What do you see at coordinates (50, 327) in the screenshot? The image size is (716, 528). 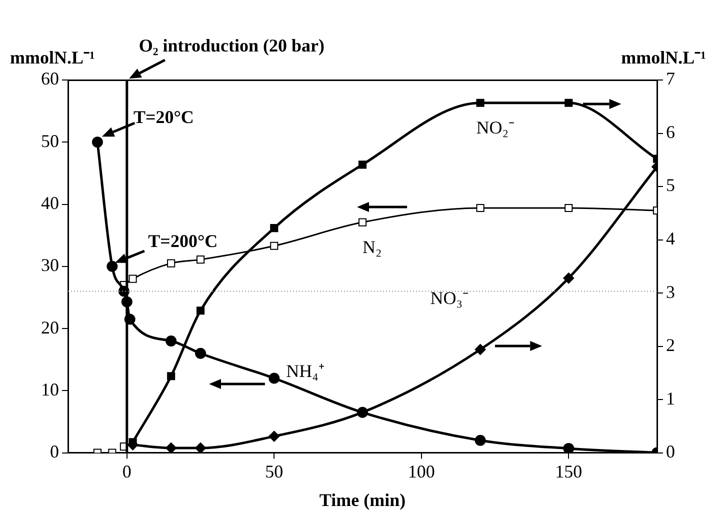 I see `y-tick-label: 20` at bounding box center [50, 327].